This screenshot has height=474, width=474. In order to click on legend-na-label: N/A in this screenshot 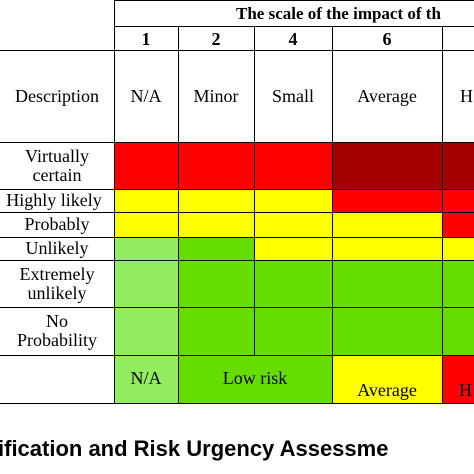, I will do `click(146, 377)`.